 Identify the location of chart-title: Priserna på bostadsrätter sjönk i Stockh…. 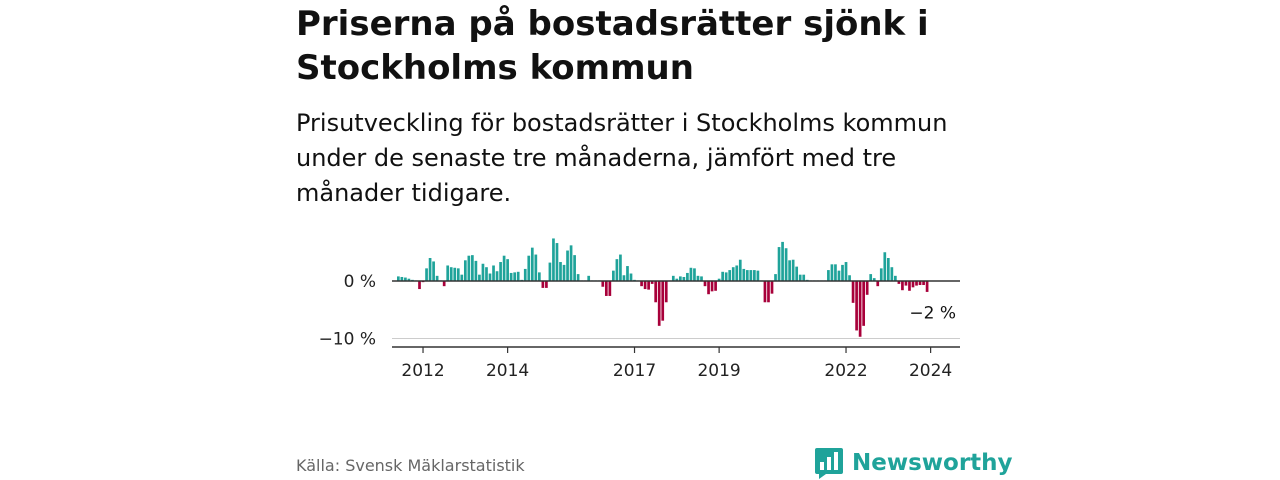
(612, 46).